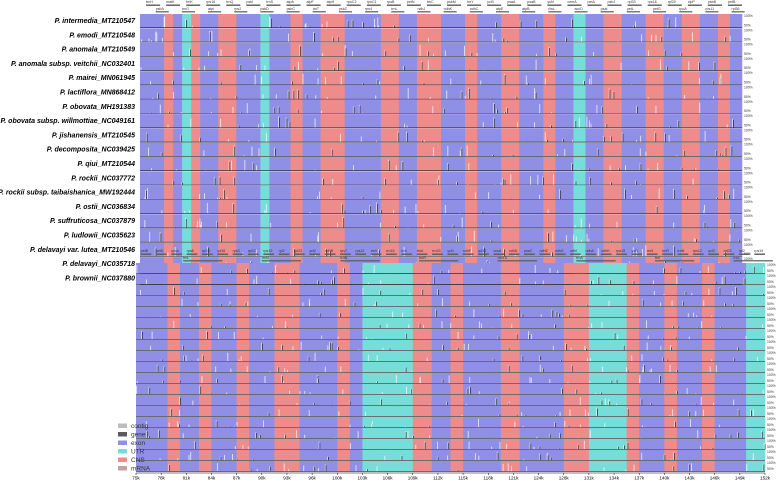  Describe the element at coordinates (650, 251) in the screenshot. I see `bottom-gene-label: rrn5` at that location.